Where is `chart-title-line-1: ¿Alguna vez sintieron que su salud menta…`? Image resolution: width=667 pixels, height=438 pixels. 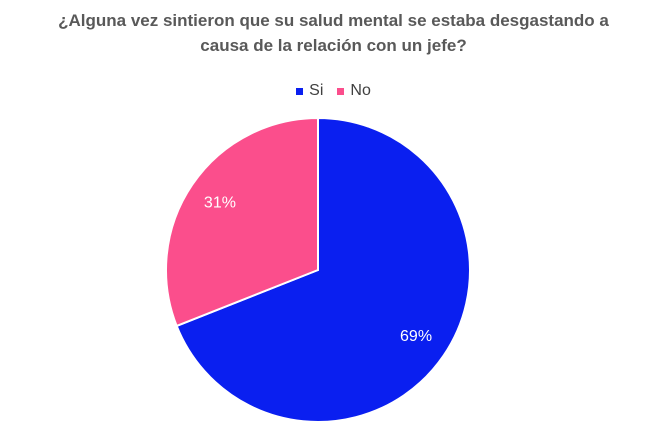
chart-title-line-1: ¿Alguna vez sintieron que su salud menta… is located at coordinates (333, 20).